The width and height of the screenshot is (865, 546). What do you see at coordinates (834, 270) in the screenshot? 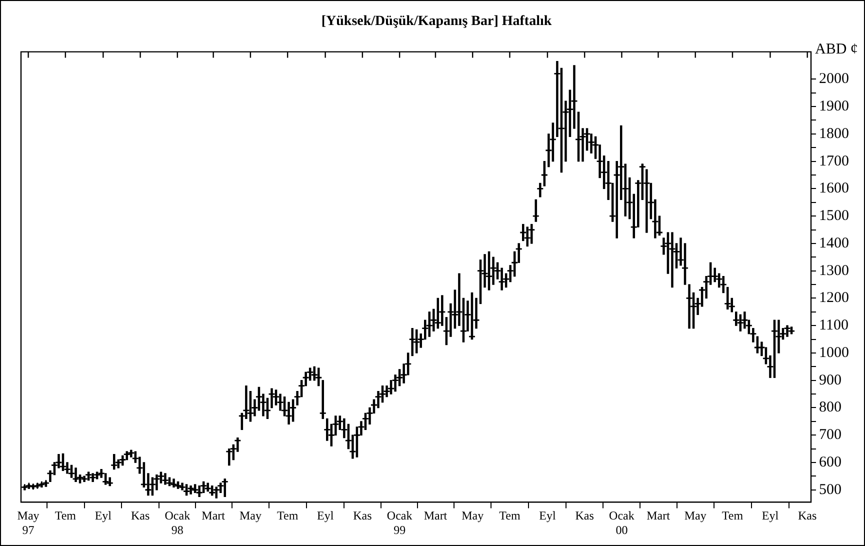
I see `y-tick-label: 1300` at bounding box center [834, 270].